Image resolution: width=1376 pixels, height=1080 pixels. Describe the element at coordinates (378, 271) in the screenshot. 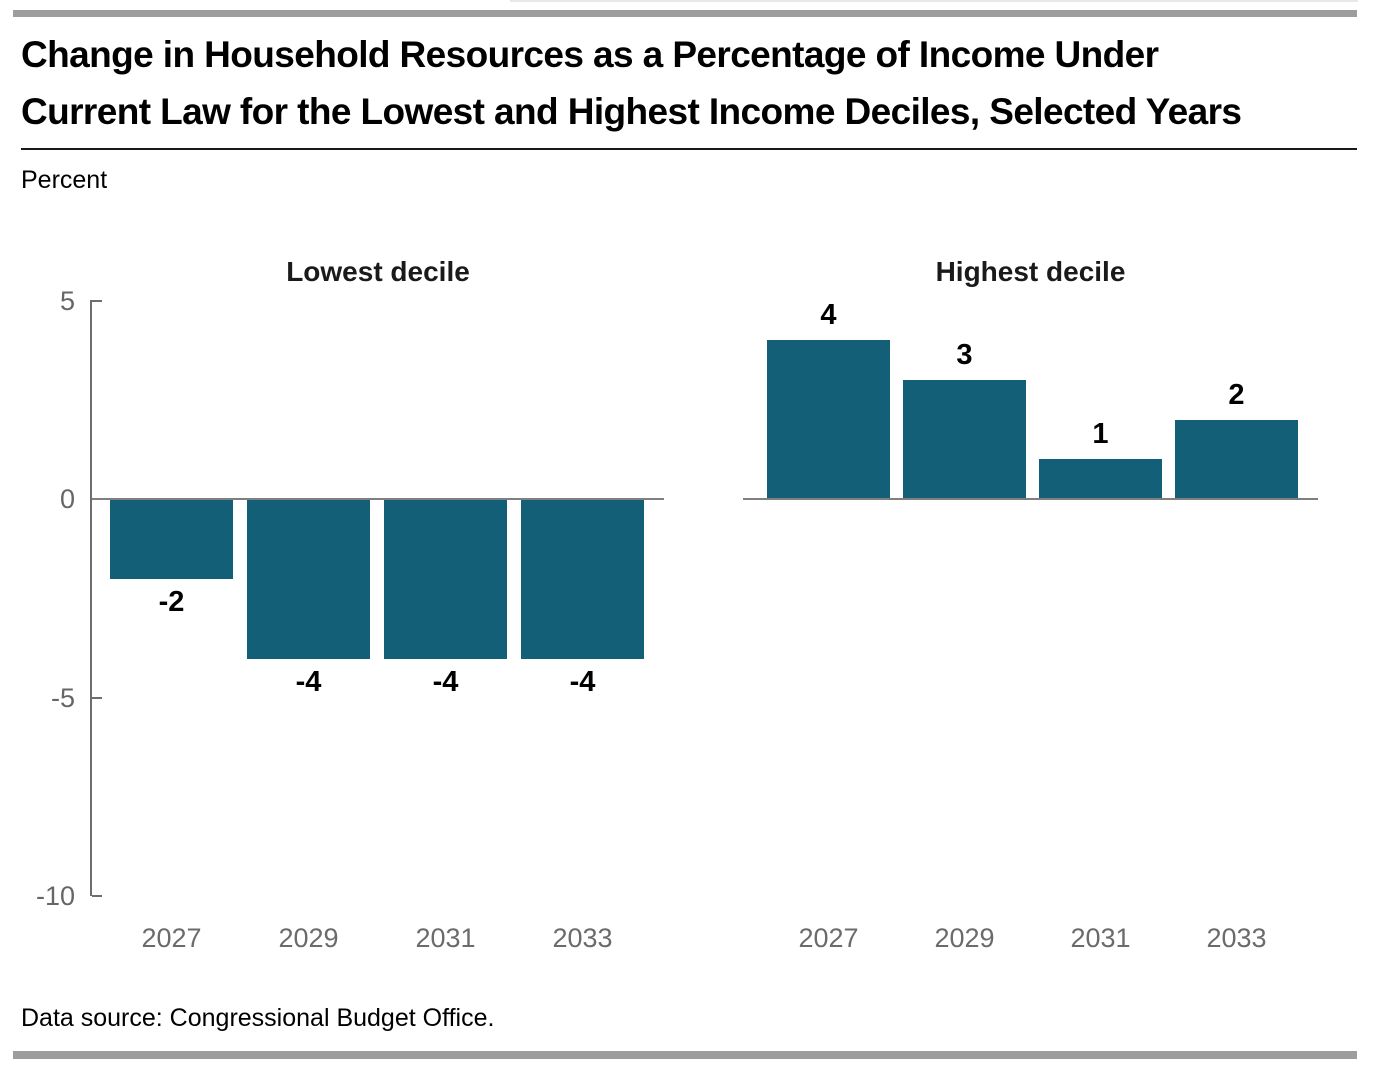

I see `chart-title-lowest-decile: Lowest decile` at that location.